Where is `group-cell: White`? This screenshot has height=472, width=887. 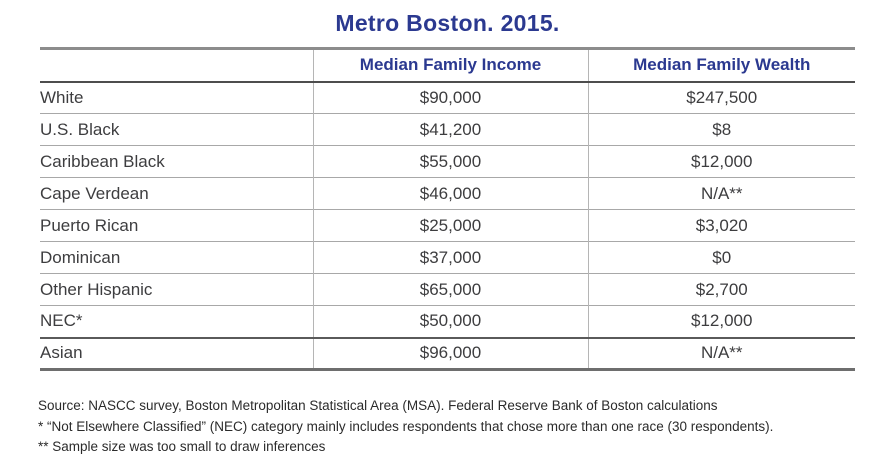
group-cell: White is located at coordinates (62, 97).